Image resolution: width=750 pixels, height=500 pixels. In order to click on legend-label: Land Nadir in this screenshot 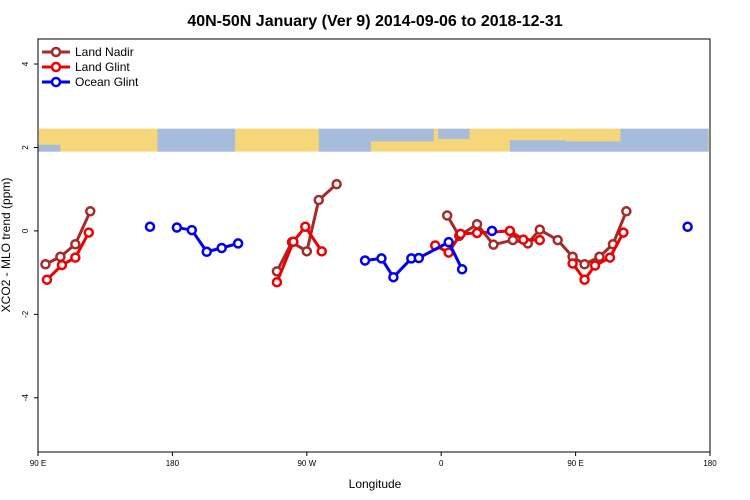, I will do `click(104, 52)`.